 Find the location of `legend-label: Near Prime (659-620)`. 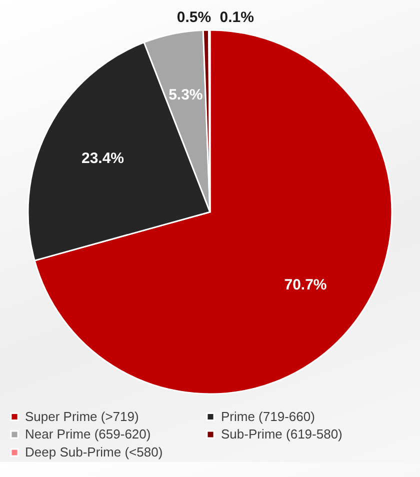

legend-label: Near Prime (659-620) is located at coordinates (88, 434).